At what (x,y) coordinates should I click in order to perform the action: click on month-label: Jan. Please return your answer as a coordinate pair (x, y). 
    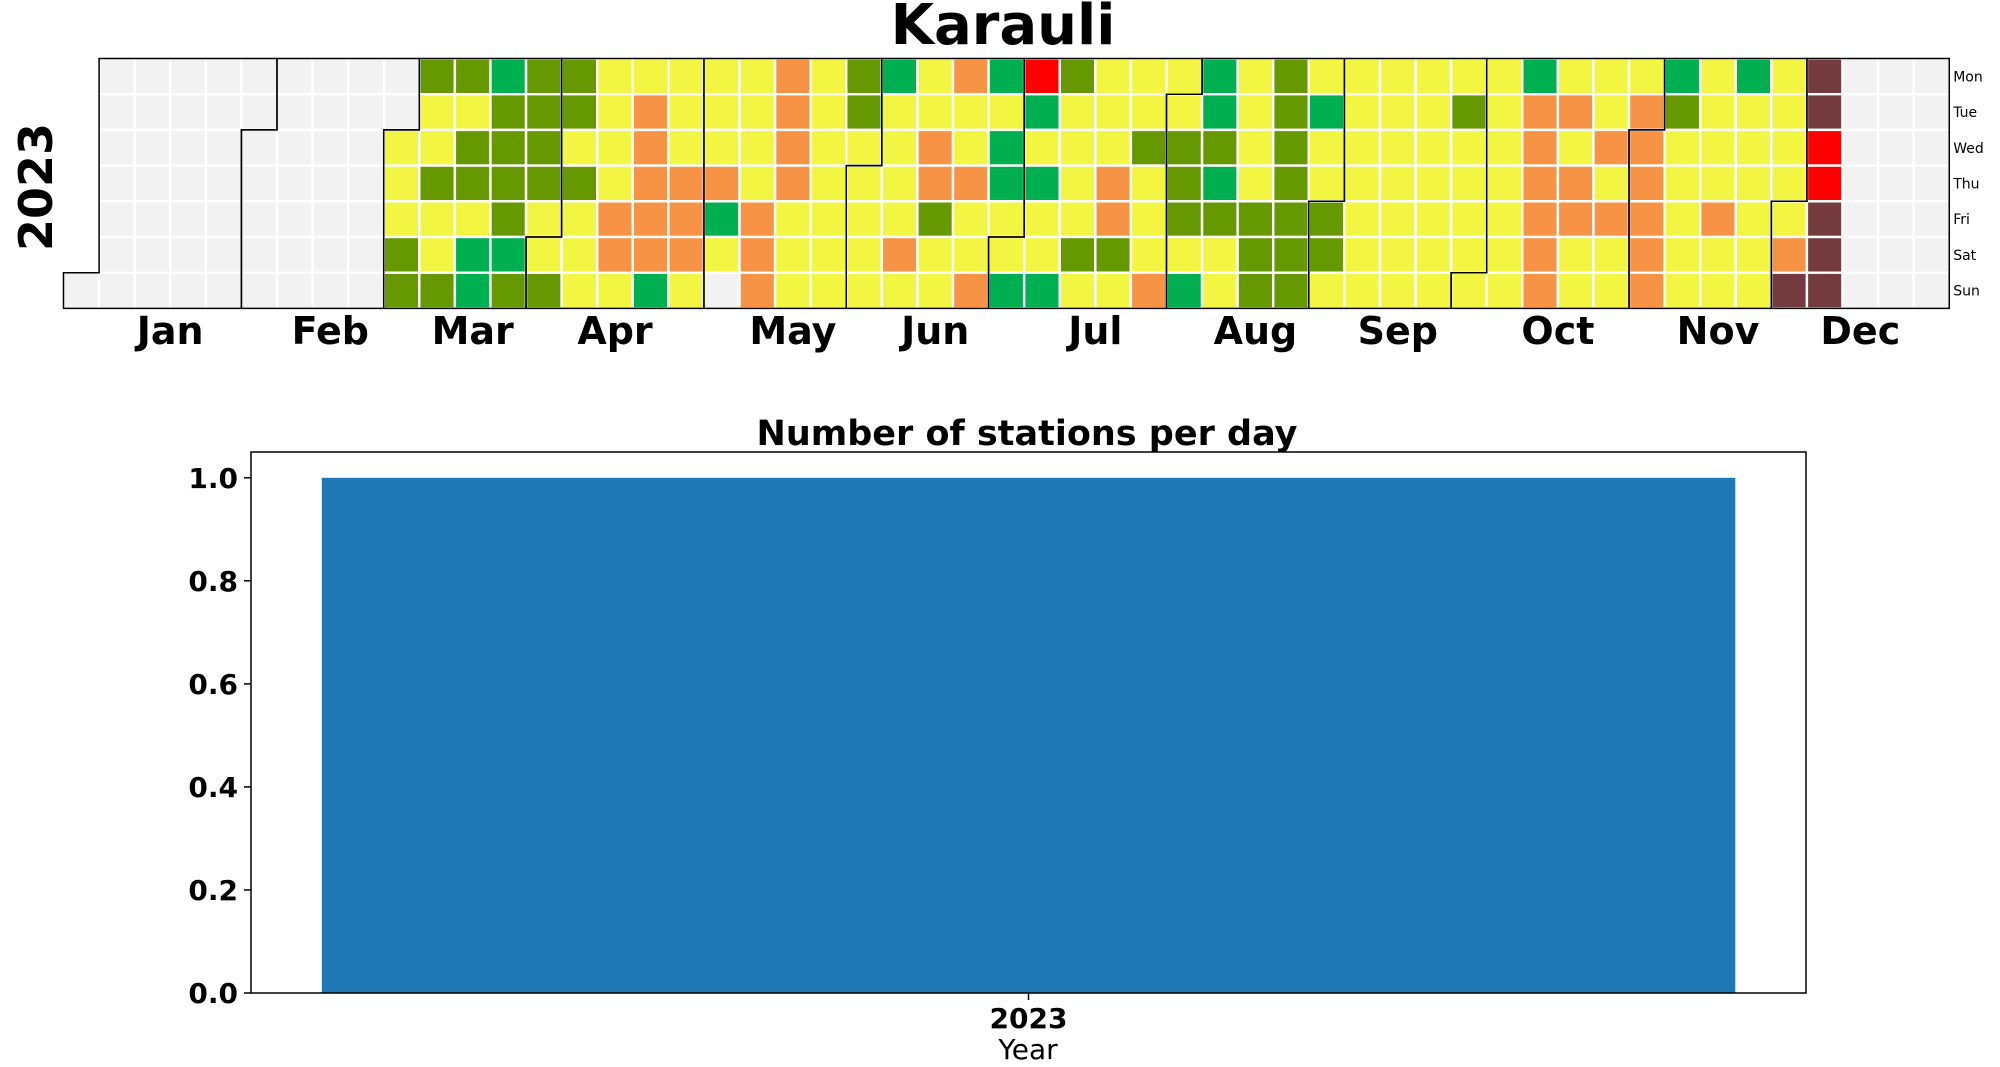
    Looking at the image, I should click on (169, 331).